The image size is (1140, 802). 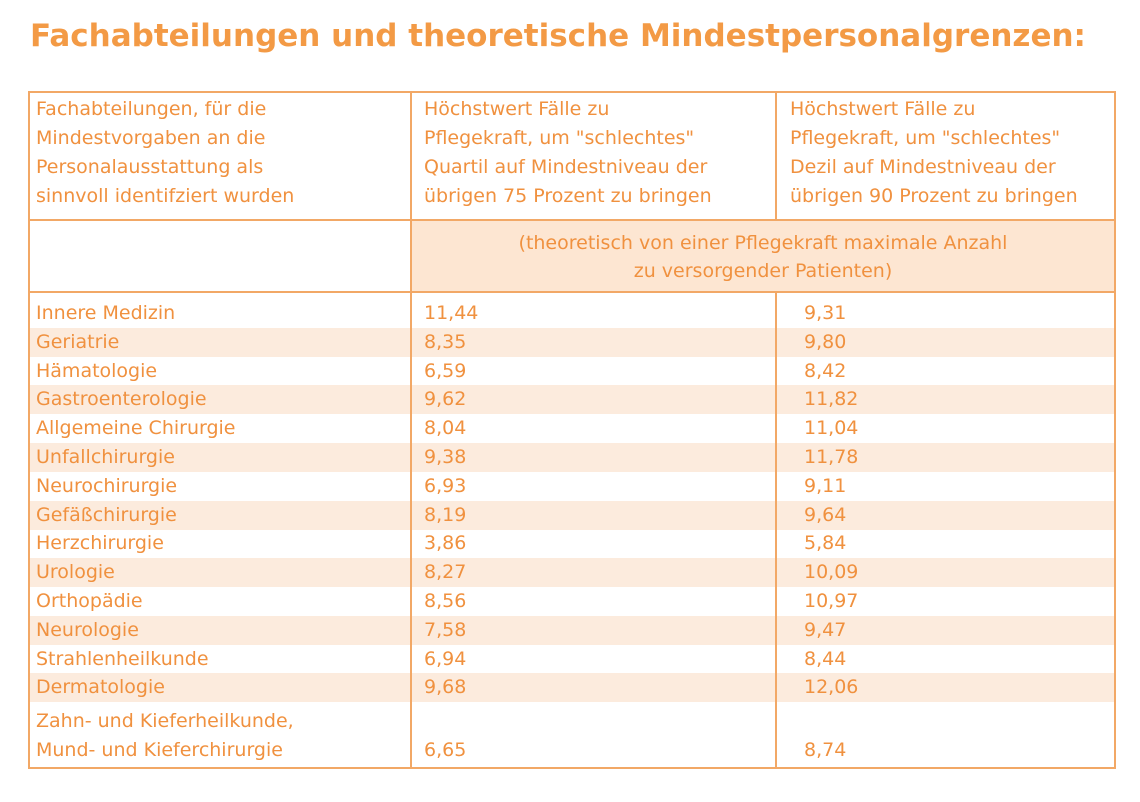 What do you see at coordinates (159, 750) in the screenshot?
I see `row-name-line: Mund- und Kieferchirurgie` at bounding box center [159, 750].